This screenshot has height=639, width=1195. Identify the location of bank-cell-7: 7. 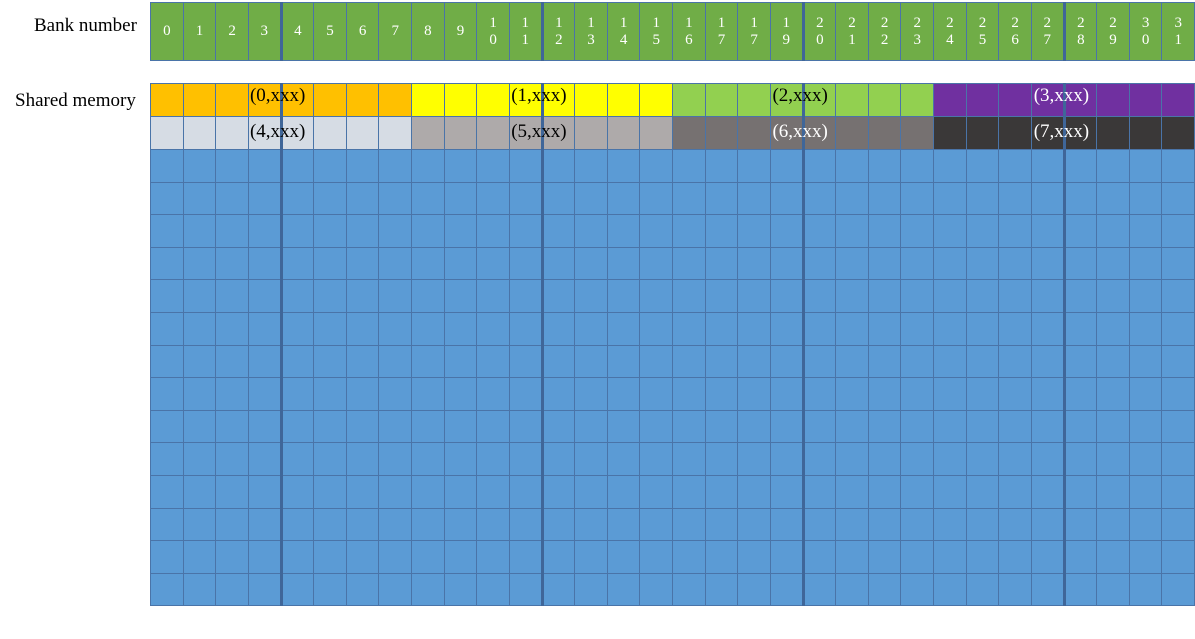
(395, 31).